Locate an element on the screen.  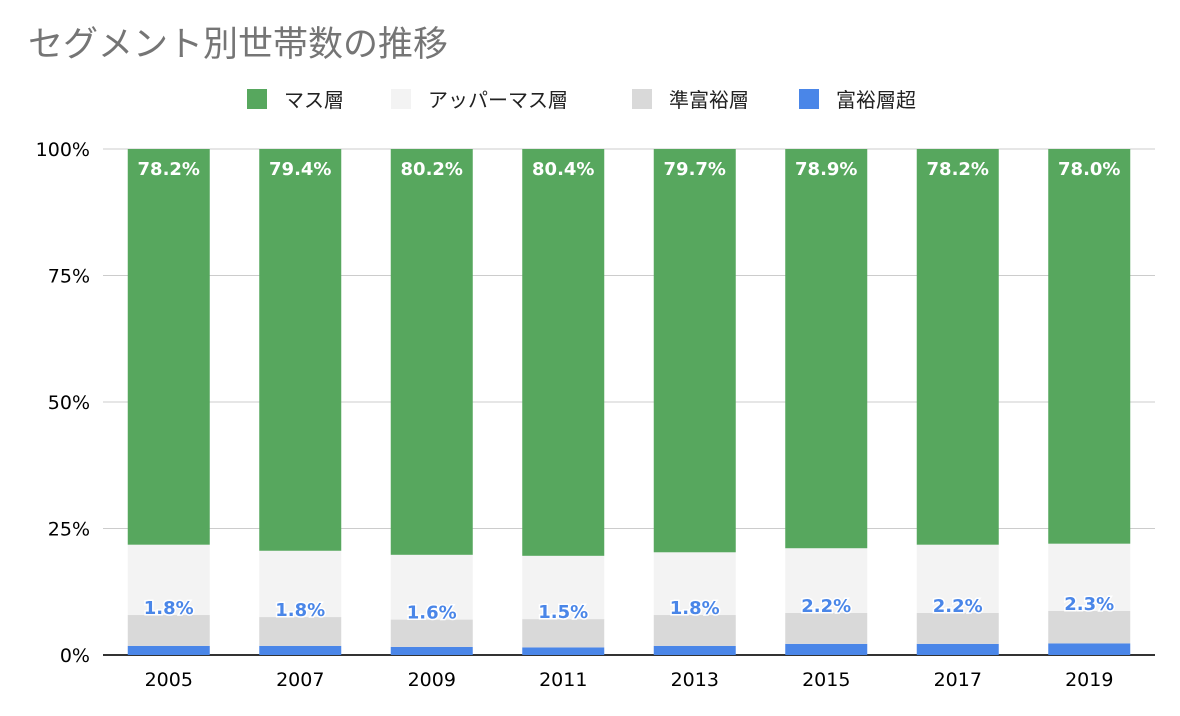
x-tick-label: 2005 is located at coordinates (169, 680).